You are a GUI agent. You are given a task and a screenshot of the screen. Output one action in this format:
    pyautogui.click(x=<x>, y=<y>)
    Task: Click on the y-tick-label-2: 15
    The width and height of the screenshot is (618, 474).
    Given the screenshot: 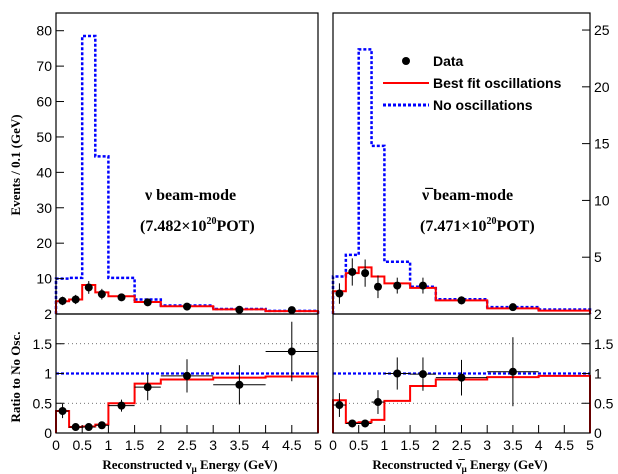 What is the action you would take?
    pyautogui.click(x=602, y=144)
    